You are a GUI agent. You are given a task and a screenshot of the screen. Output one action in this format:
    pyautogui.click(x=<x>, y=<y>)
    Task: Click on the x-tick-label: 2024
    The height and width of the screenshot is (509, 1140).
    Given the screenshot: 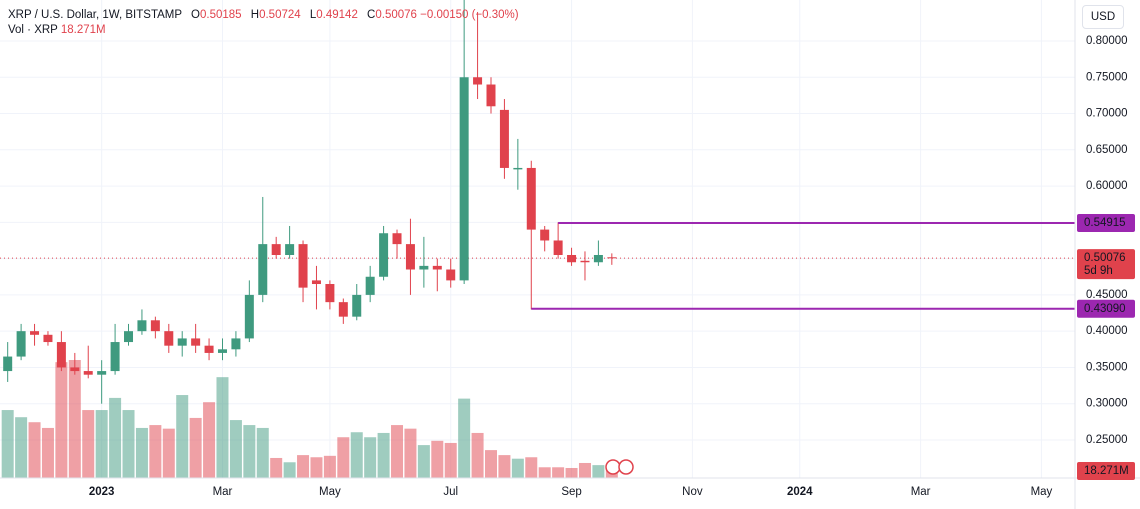 What is the action you would take?
    pyautogui.click(x=800, y=492)
    